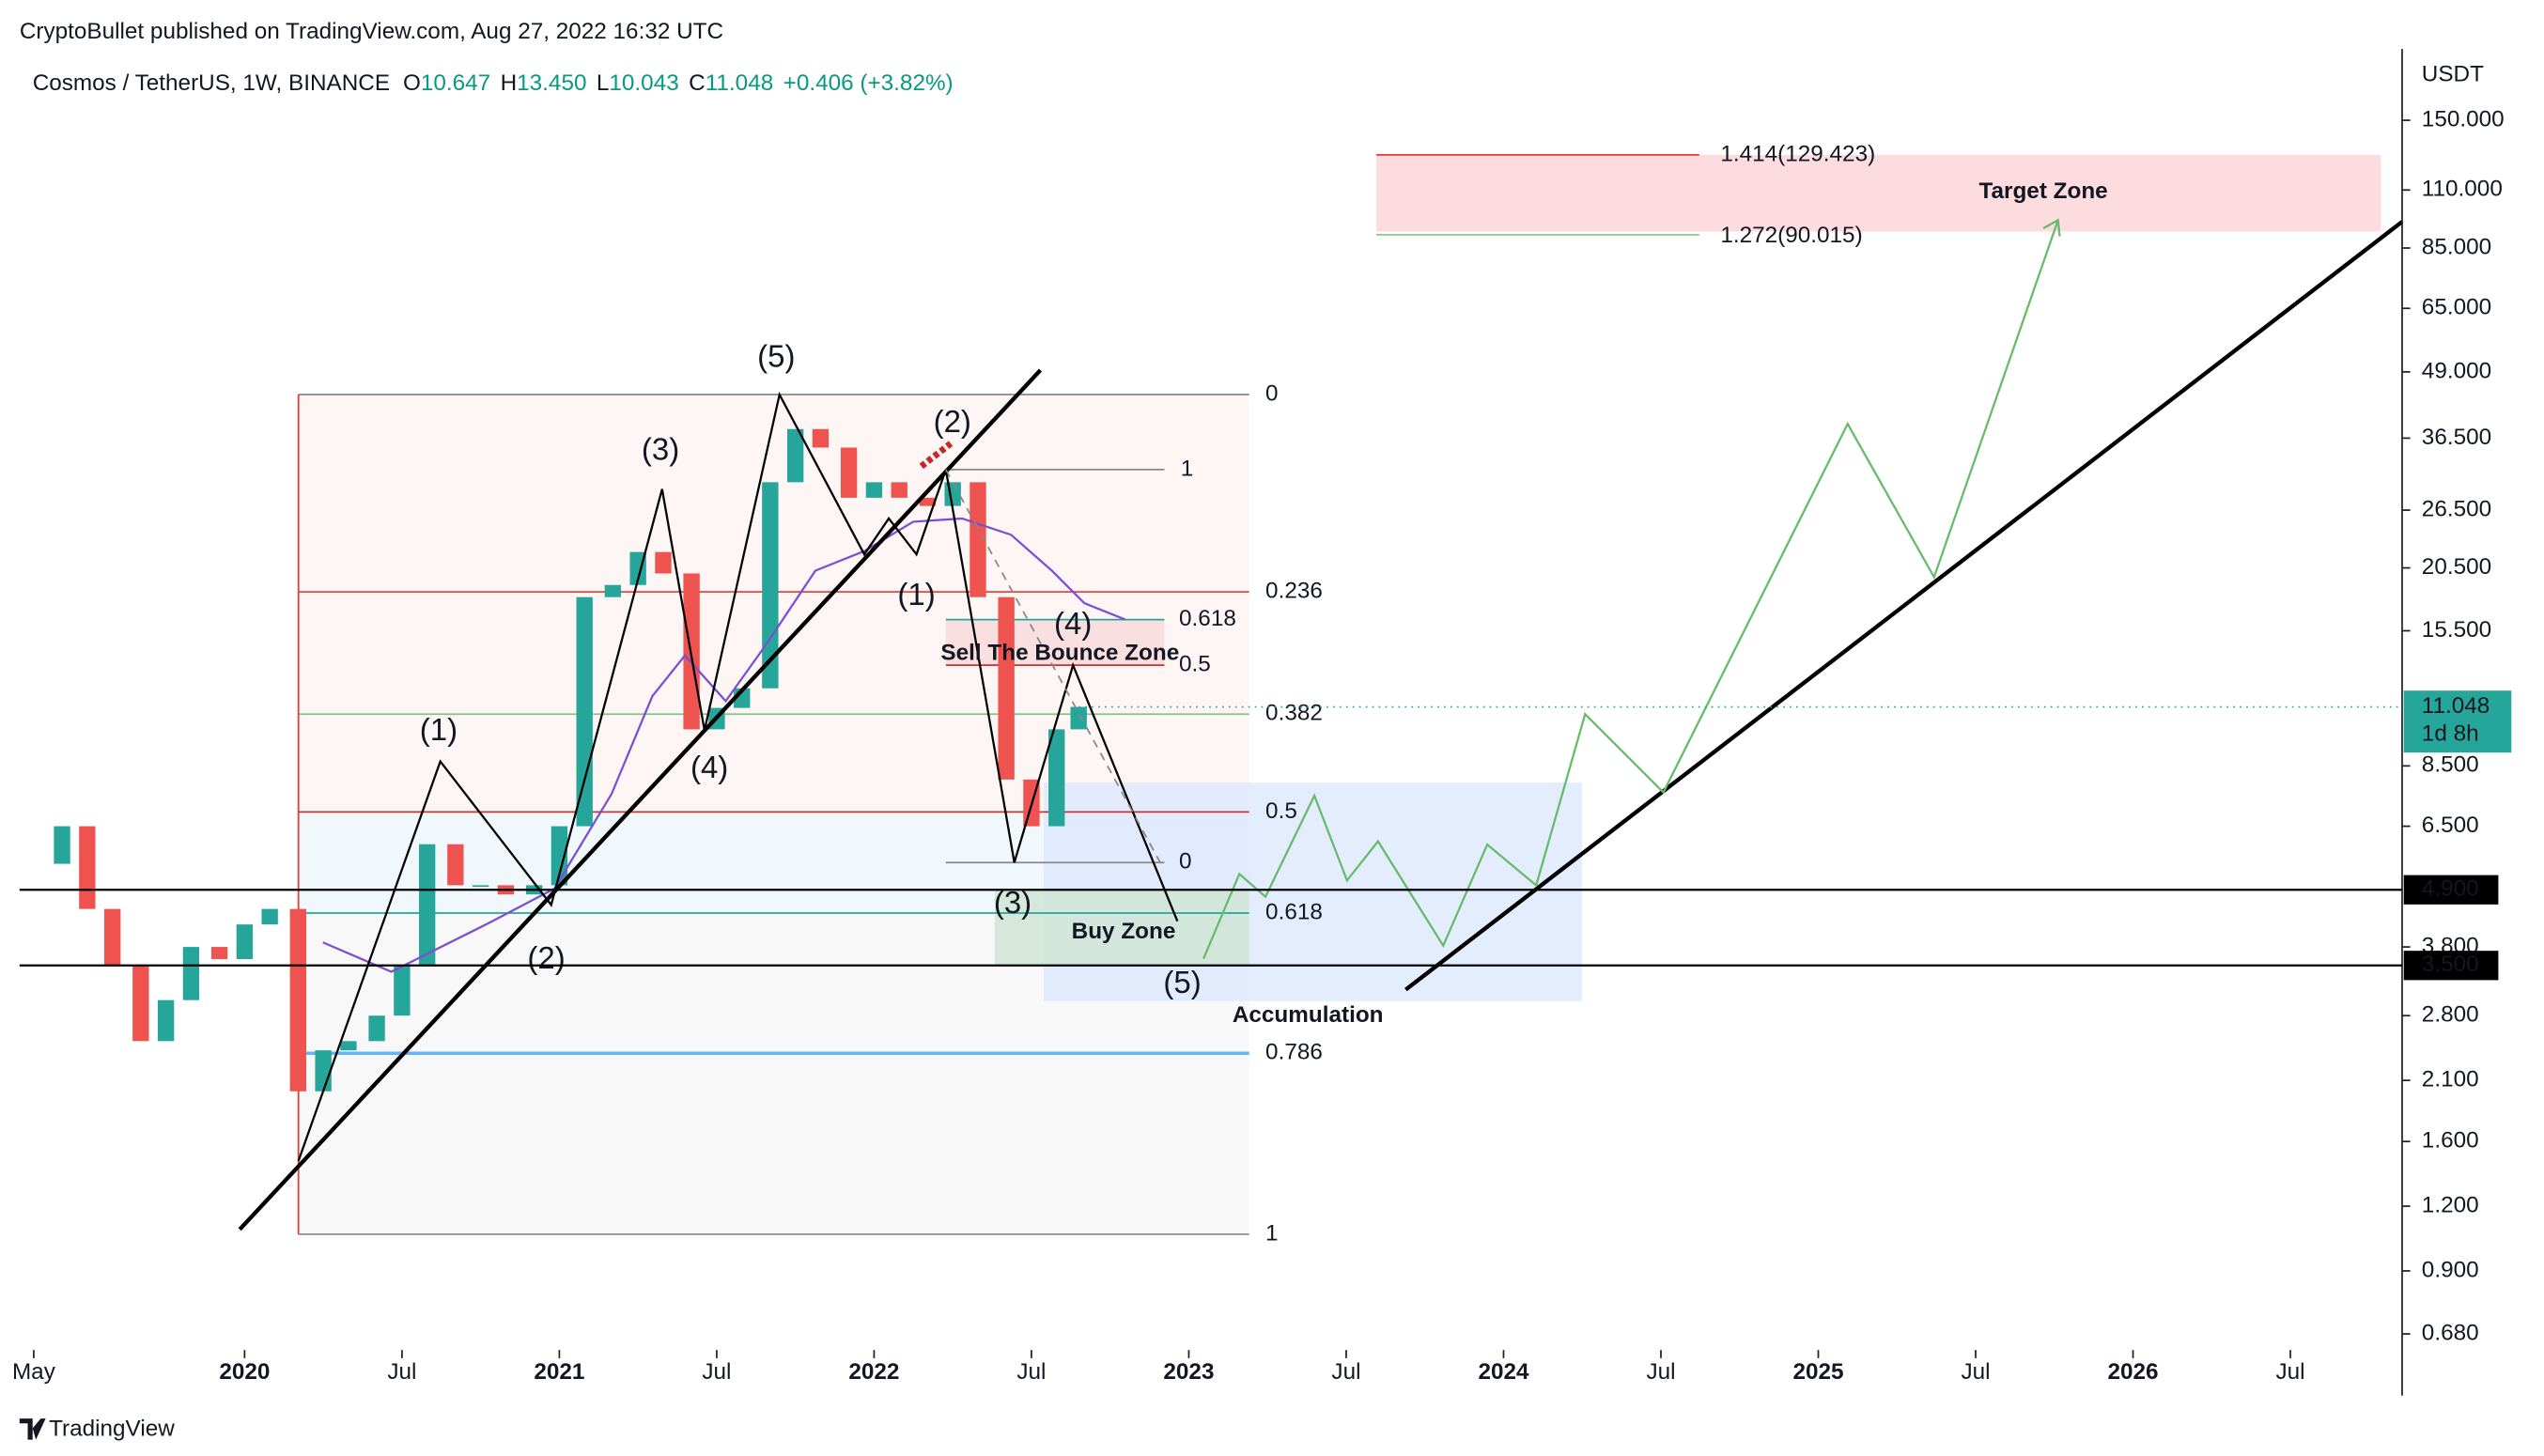 This screenshot has height=1456, width=2544. I want to click on sell-zone: Sell The Bounce Zone, so click(1059, 652).